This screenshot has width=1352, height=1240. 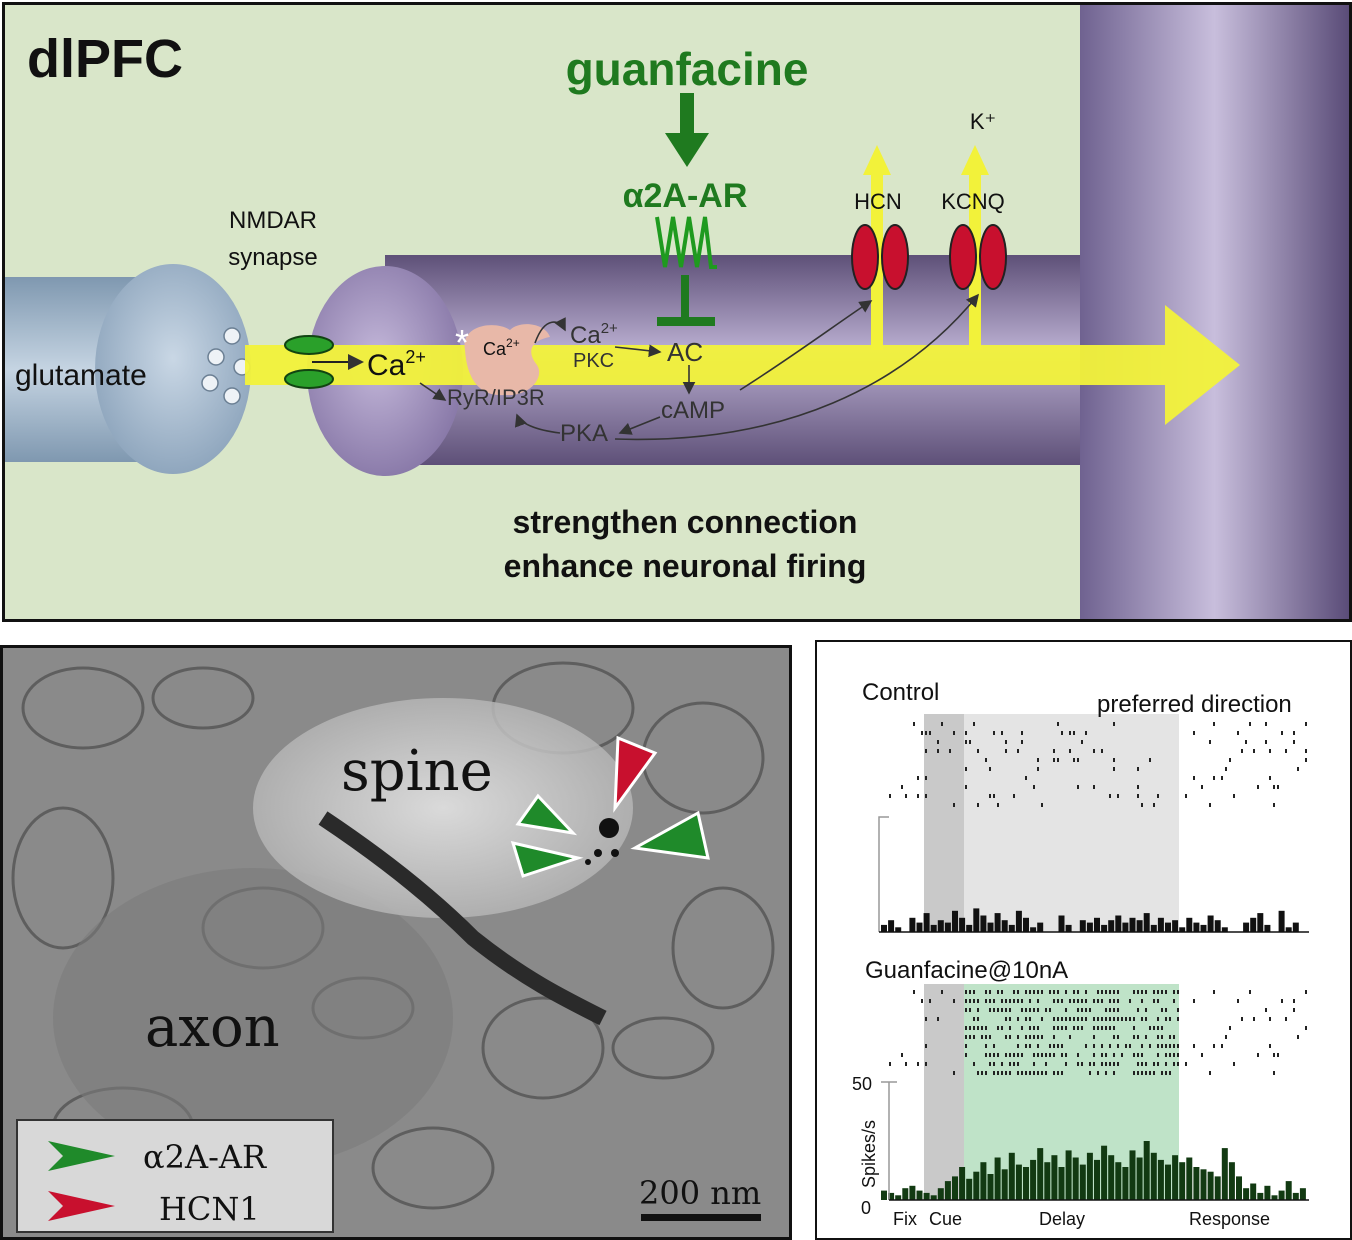 I want to click on legend-red-arrowhead-icon, so click(x=81, y=1206).